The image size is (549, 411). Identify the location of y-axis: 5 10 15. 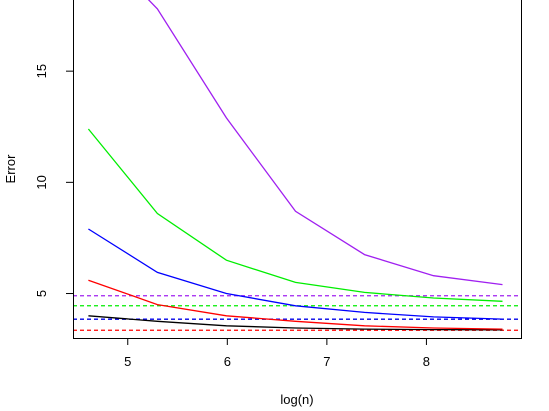
(53, 180).